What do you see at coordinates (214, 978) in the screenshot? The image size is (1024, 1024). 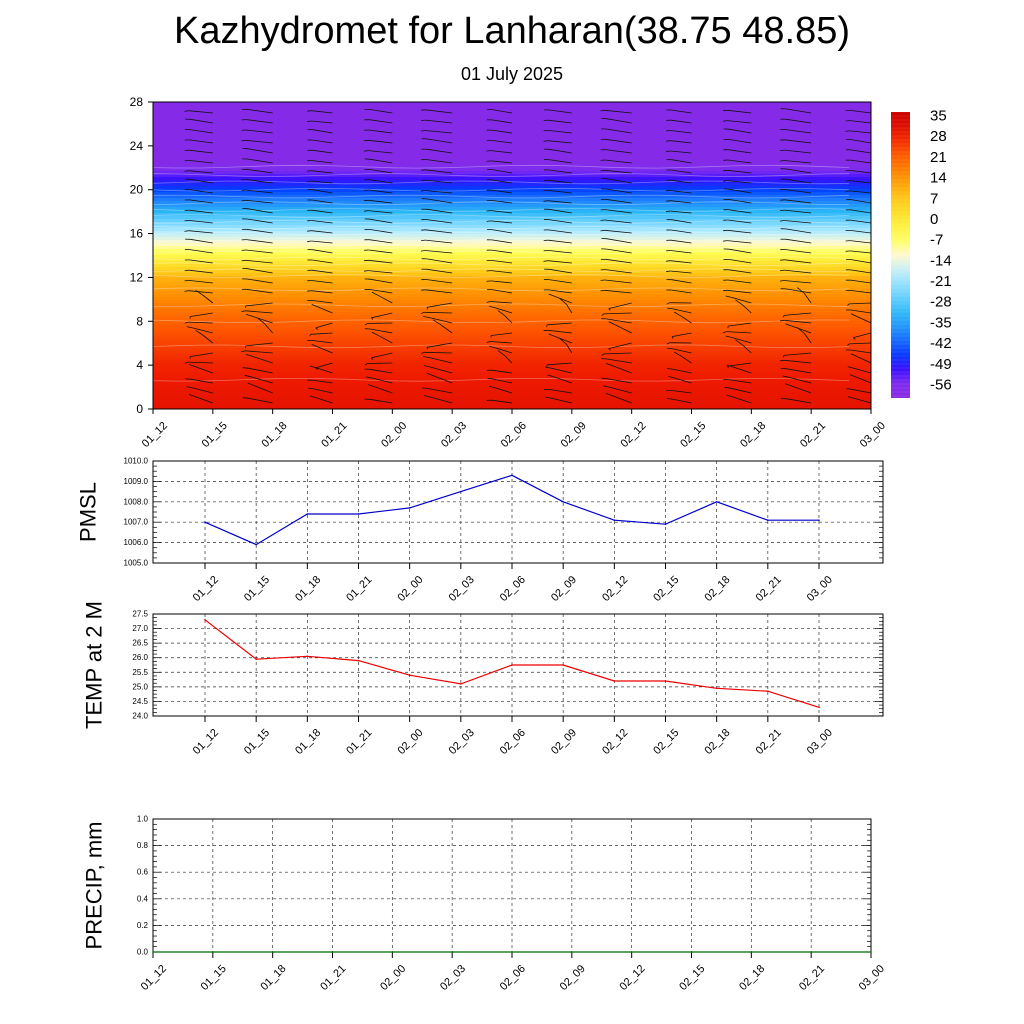 I see `x-tick-label: 01_15` at bounding box center [214, 978].